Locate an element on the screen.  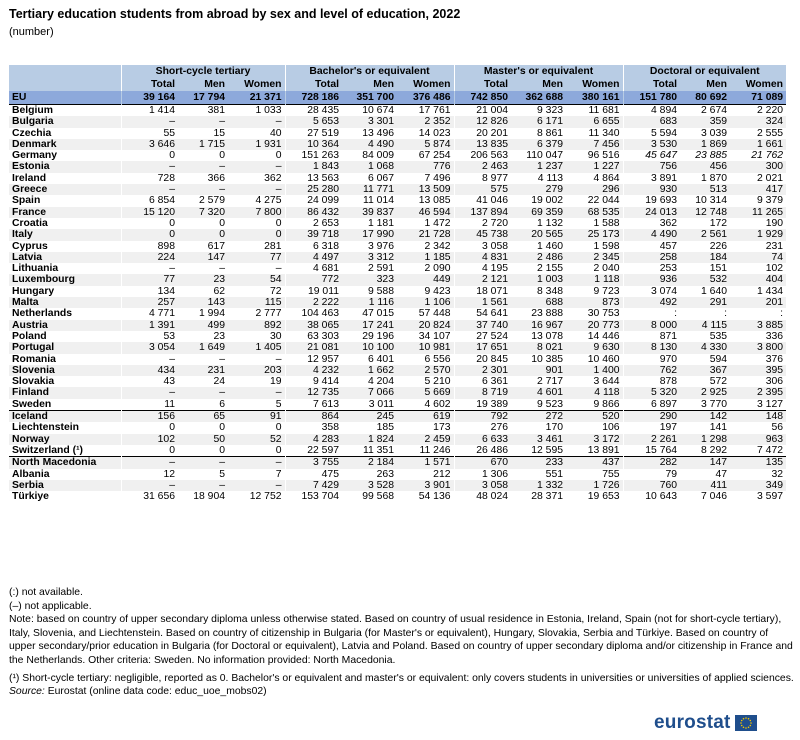
table-cell: 20 773 is located at coordinates (595, 325).